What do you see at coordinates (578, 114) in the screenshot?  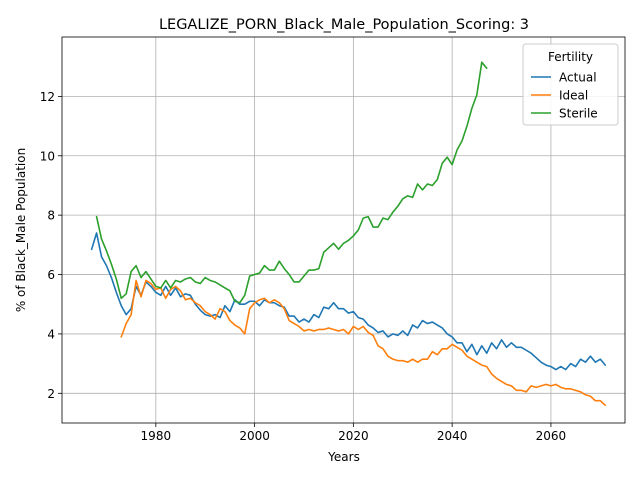 I see `legend-label-sterile: Sterile` at bounding box center [578, 114].